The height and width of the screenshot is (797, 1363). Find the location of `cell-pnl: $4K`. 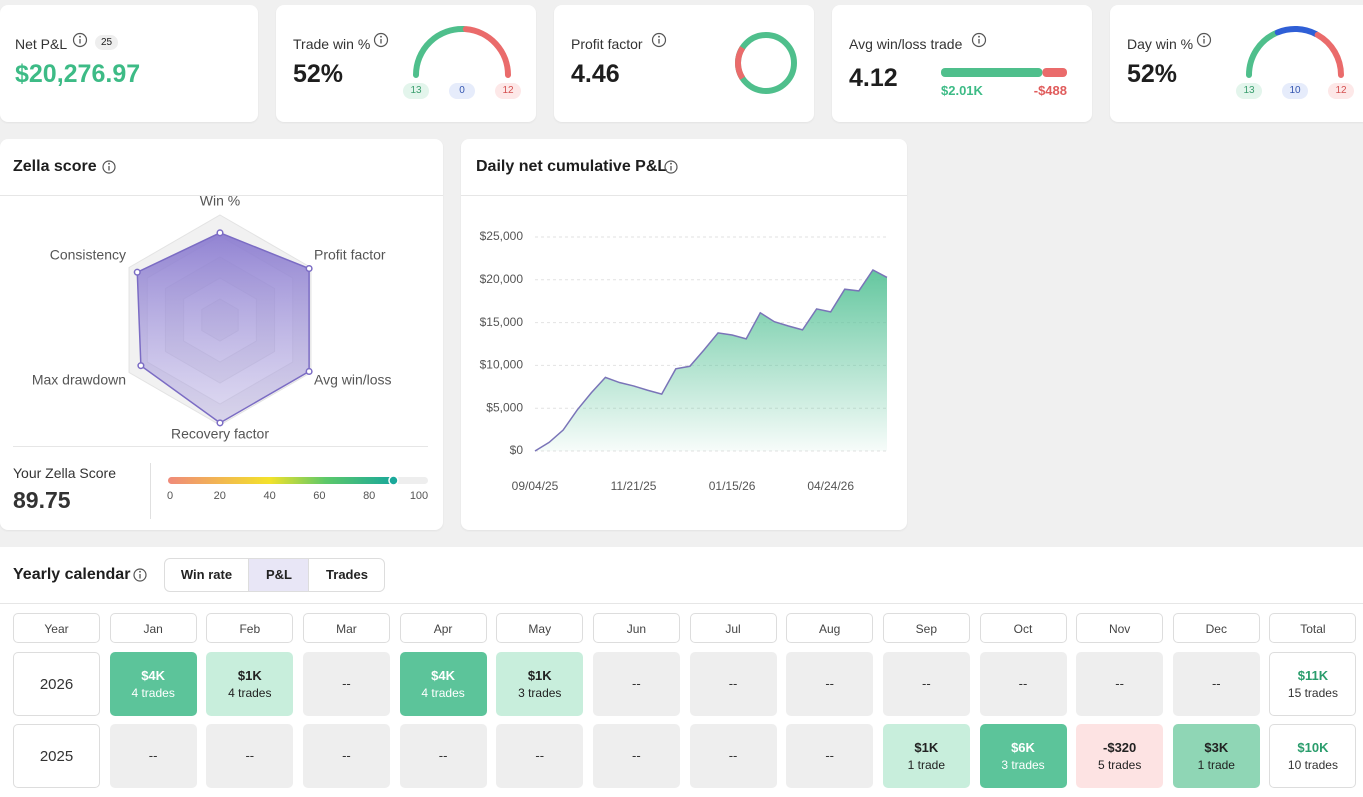

cell-pnl: $4K is located at coordinates (153, 675).